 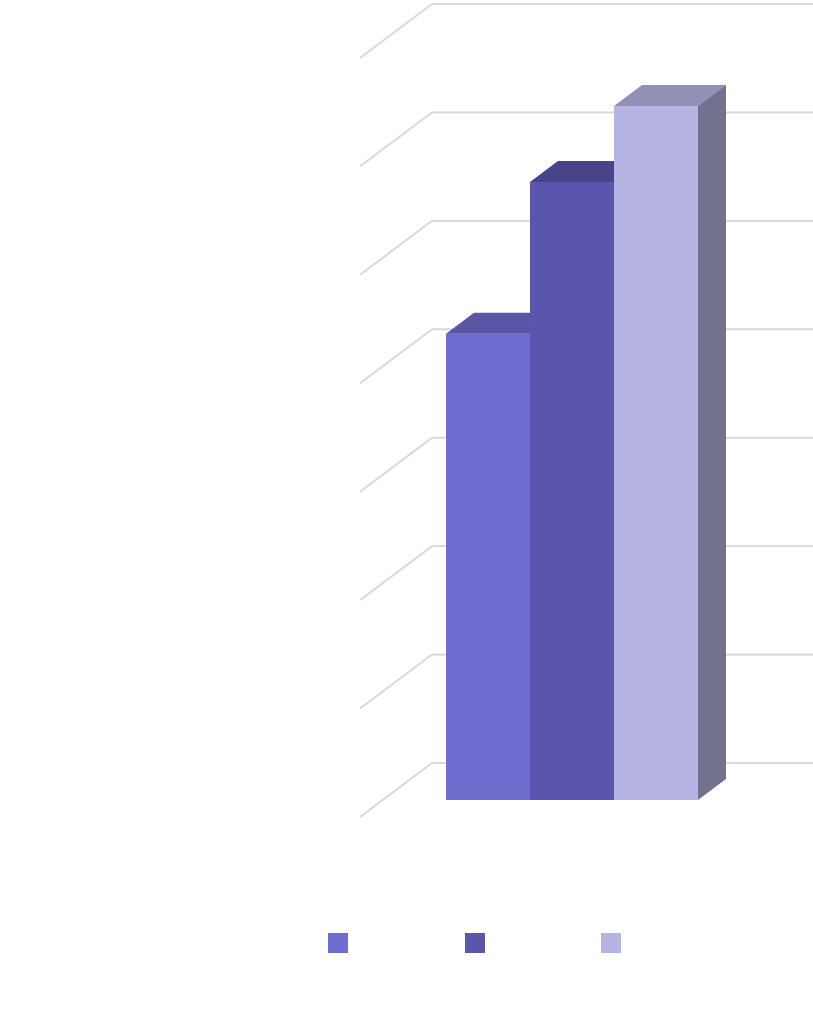 What do you see at coordinates (670, 96) in the screenshot?
I see `bar-top` at bounding box center [670, 96].